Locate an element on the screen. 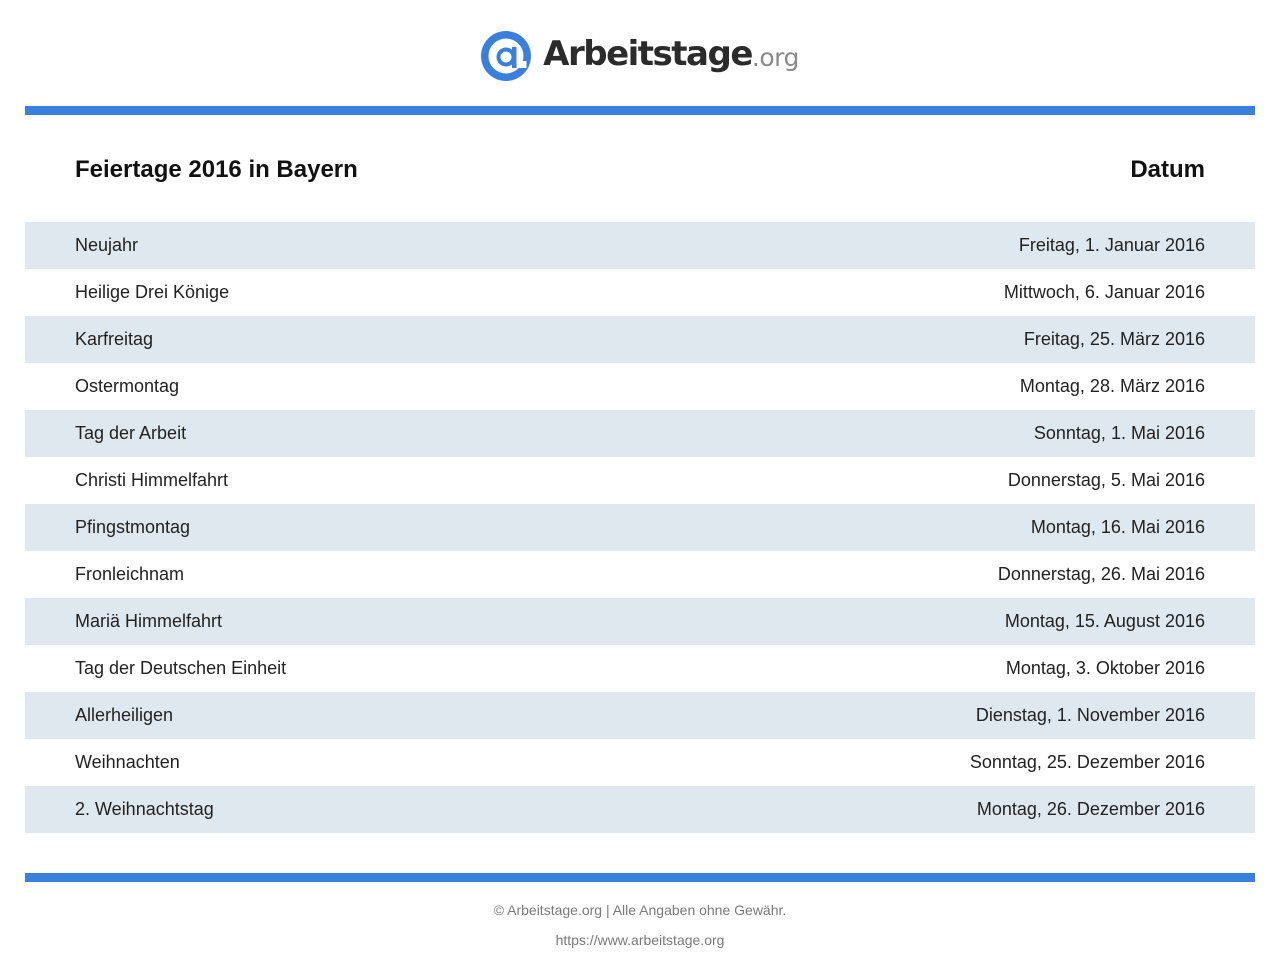 The height and width of the screenshot is (960, 1280). holiday-date: Mittwoch, 6. Januar 2016 is located at coordinates (1104, 292).